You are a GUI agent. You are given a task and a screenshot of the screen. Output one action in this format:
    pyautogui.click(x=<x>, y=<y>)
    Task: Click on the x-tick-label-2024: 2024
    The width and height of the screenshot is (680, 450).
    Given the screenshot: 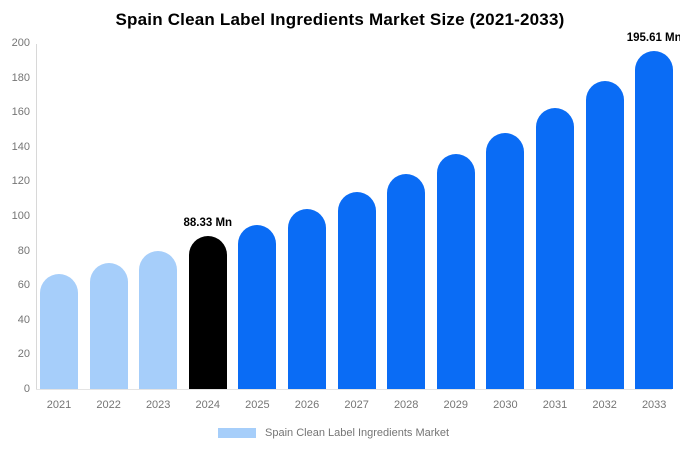 What is the action you would take?
    pyautogui.click(x=208, y=405)
    